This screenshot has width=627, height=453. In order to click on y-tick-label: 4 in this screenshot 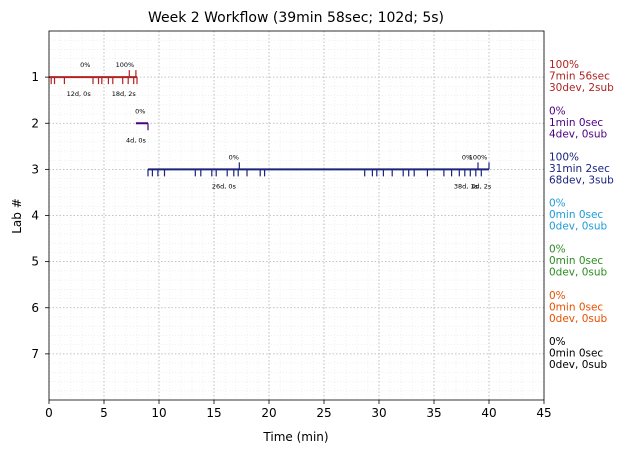, I will do `click(35, 216)`.